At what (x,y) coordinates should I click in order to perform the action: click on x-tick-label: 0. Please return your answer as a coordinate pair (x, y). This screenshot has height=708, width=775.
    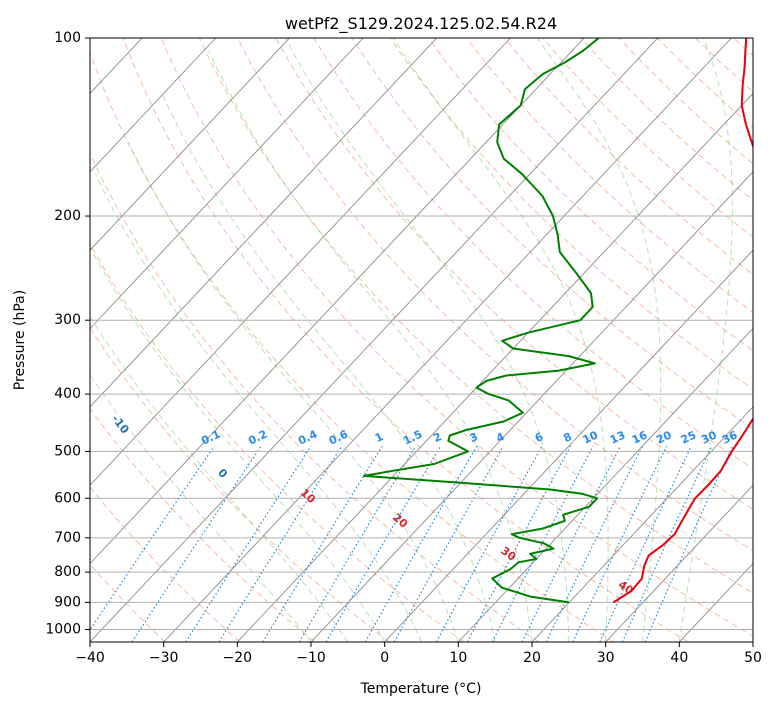
    Looking at the image, I should click on (384, 658).